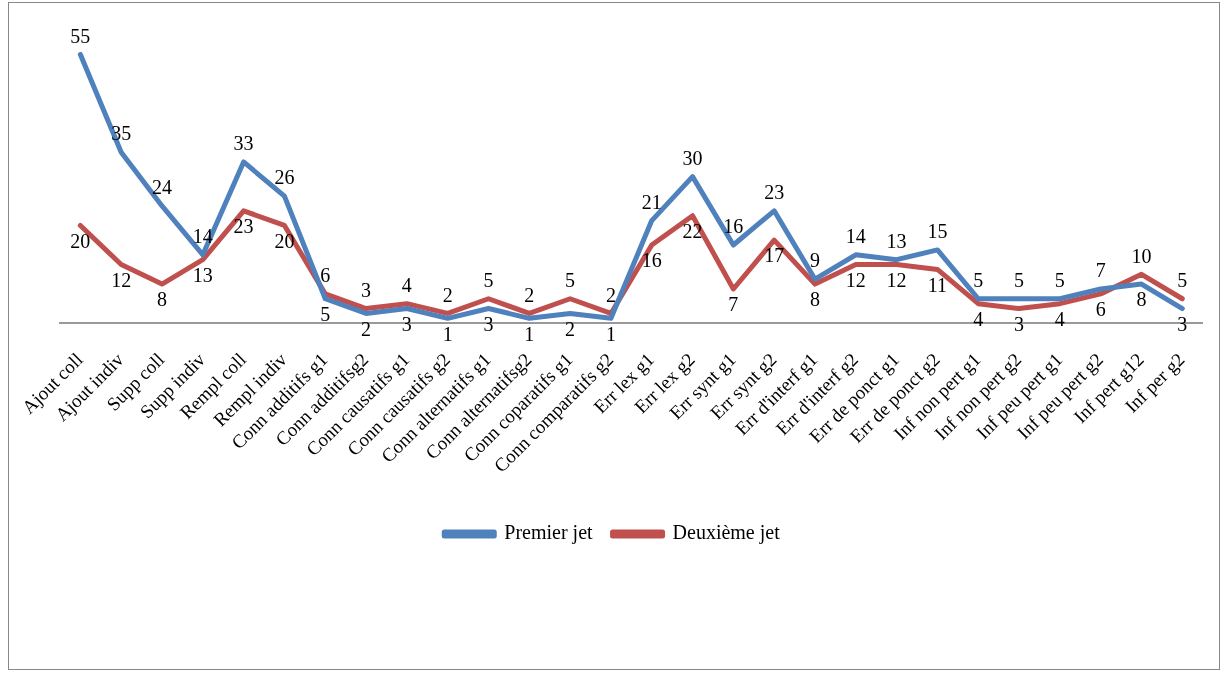 The image size is (1224, 674). I want to click on data-label: 9, so click(814, 260).